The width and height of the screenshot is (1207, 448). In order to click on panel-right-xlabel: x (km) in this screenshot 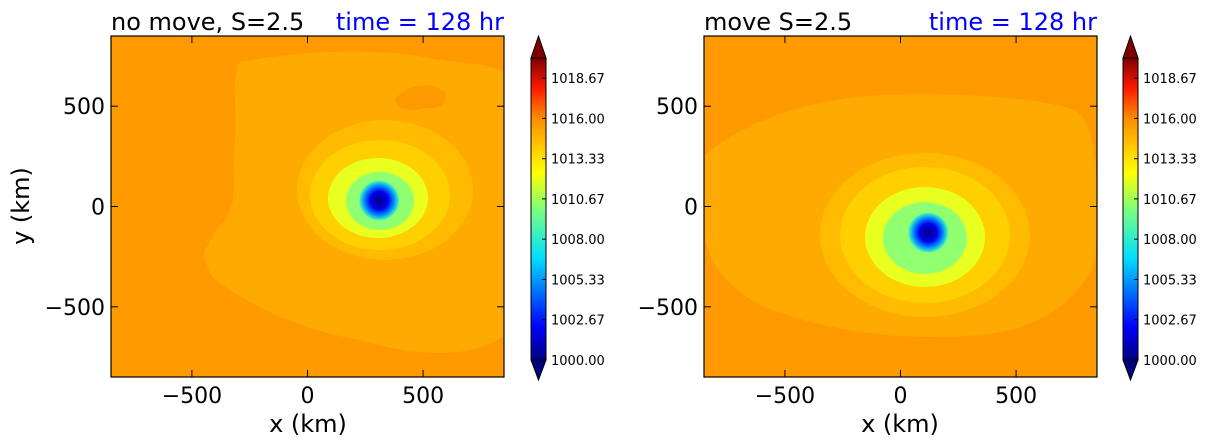, I will do `click(900, 424)`.